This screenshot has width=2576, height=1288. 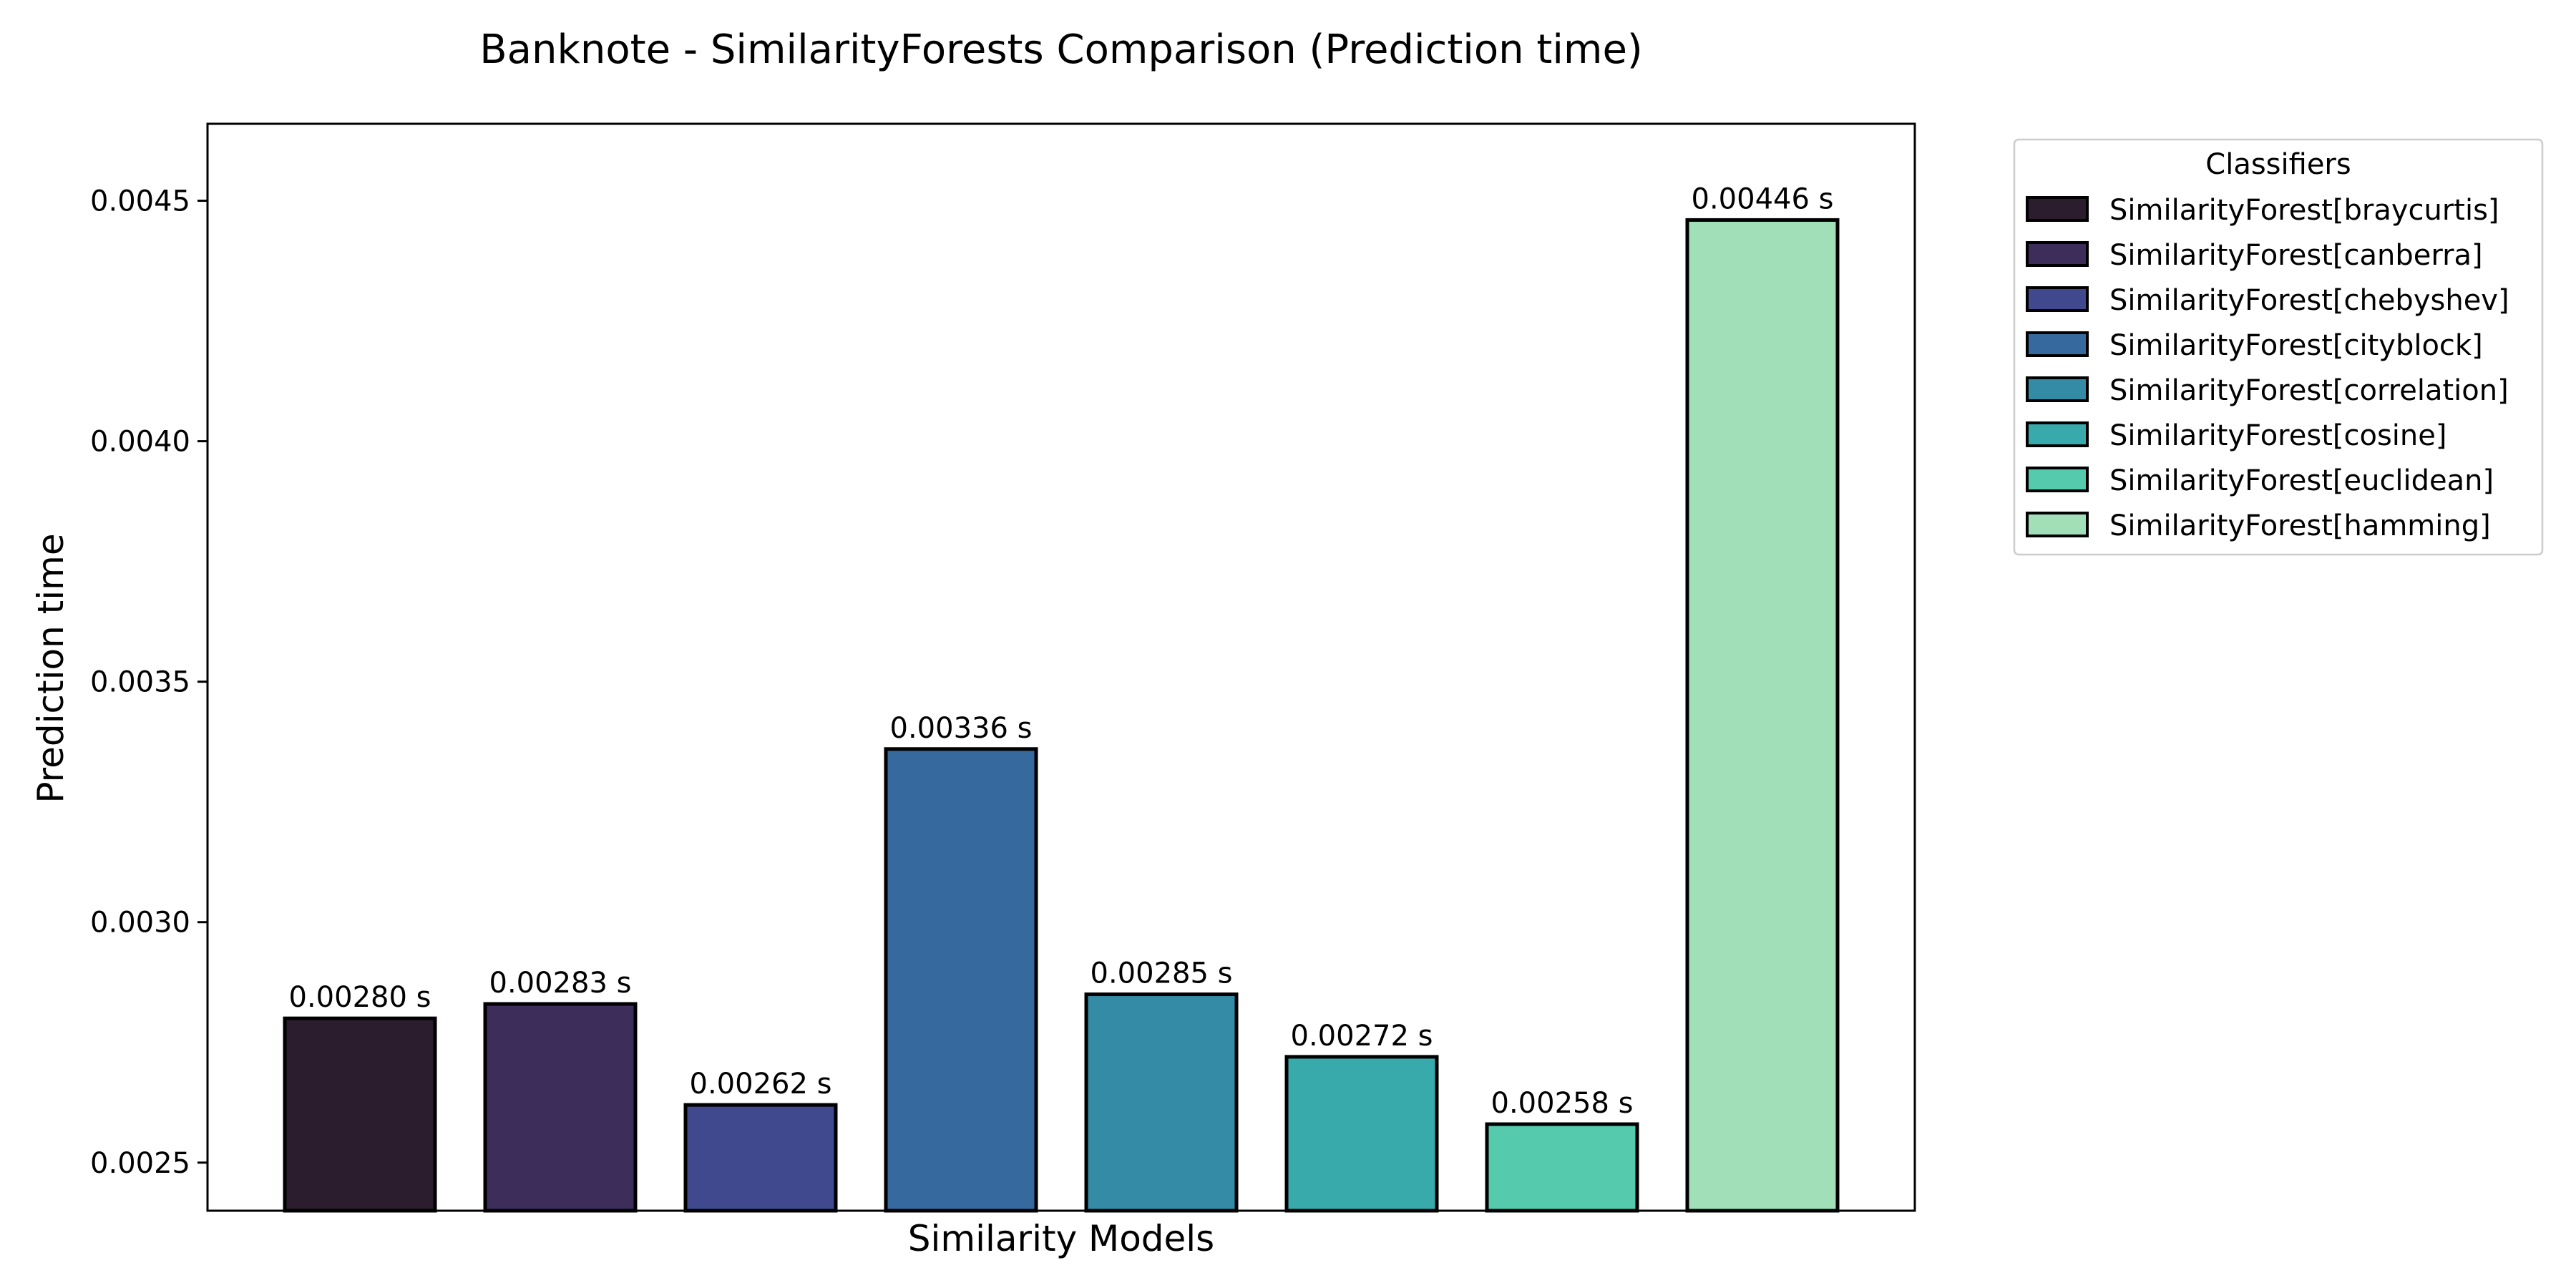 What do you see at coordinates (140, 923) in the screenshot?
I see `y-tick-label: 0.0030` at bounding box center [140, 923].